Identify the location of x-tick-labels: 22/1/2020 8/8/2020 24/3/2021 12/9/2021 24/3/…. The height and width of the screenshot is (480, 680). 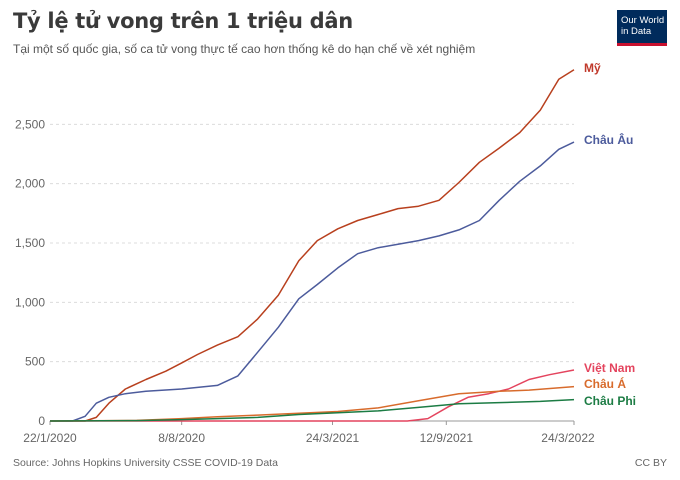
(309, 438).